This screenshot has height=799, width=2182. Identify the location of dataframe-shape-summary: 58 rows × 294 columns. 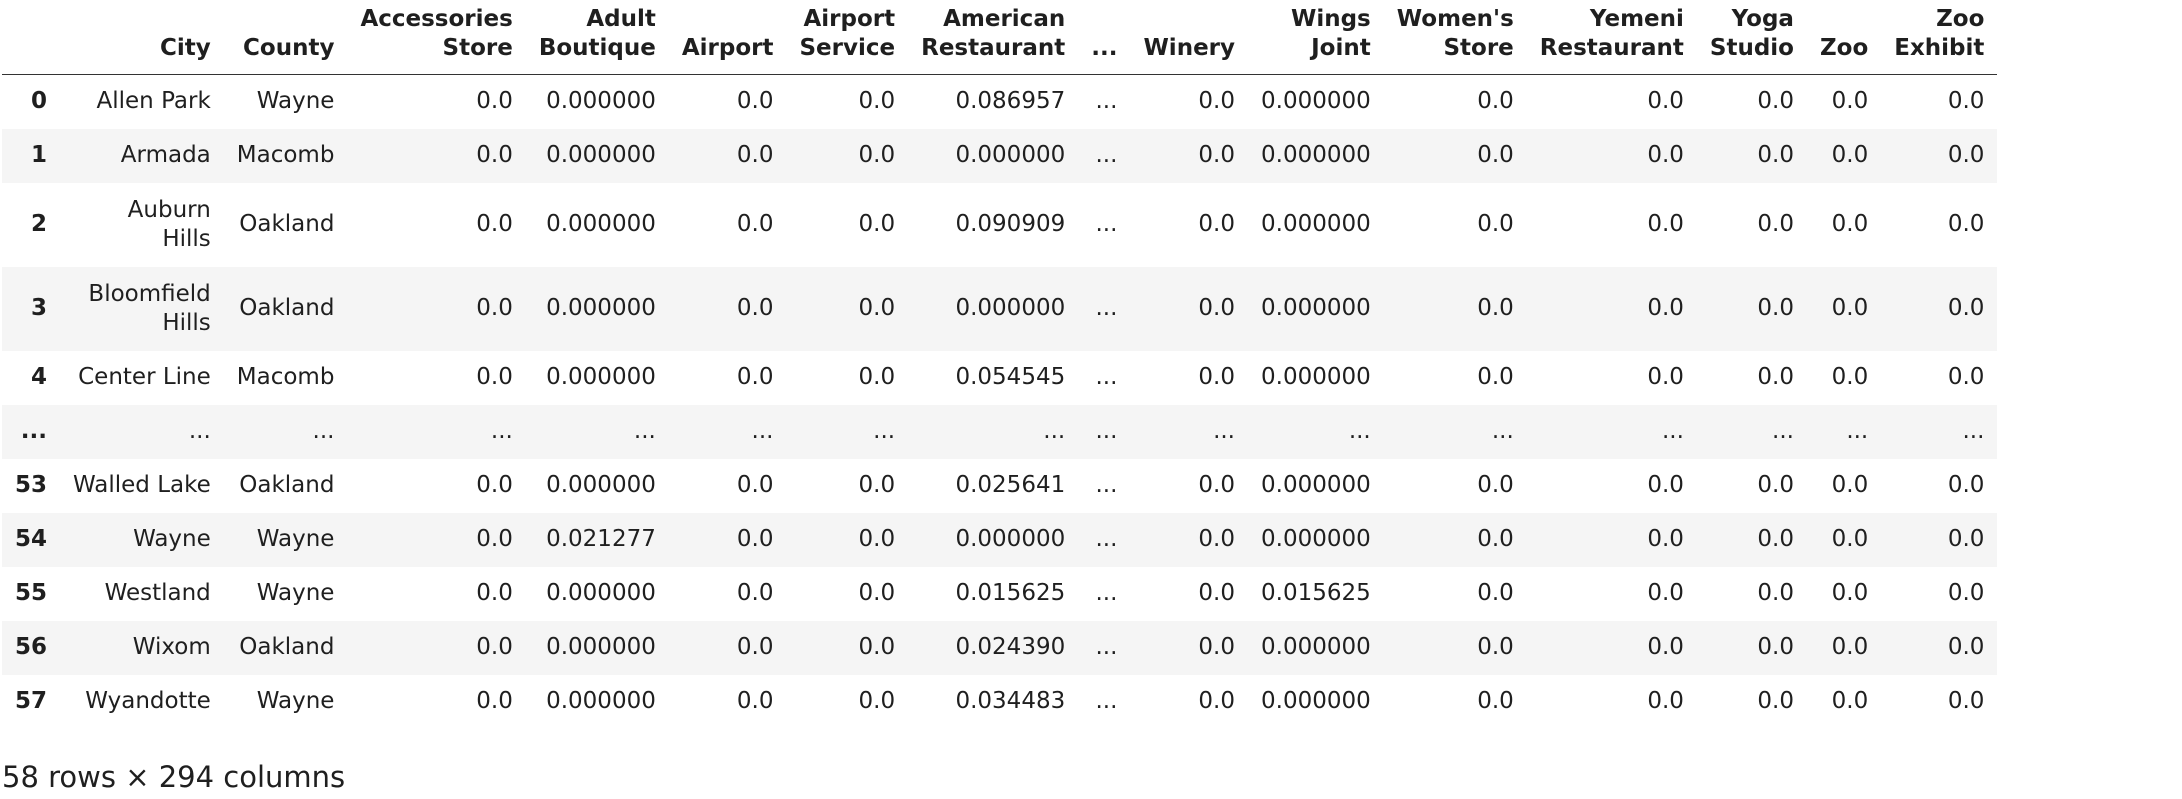
(174, 777).